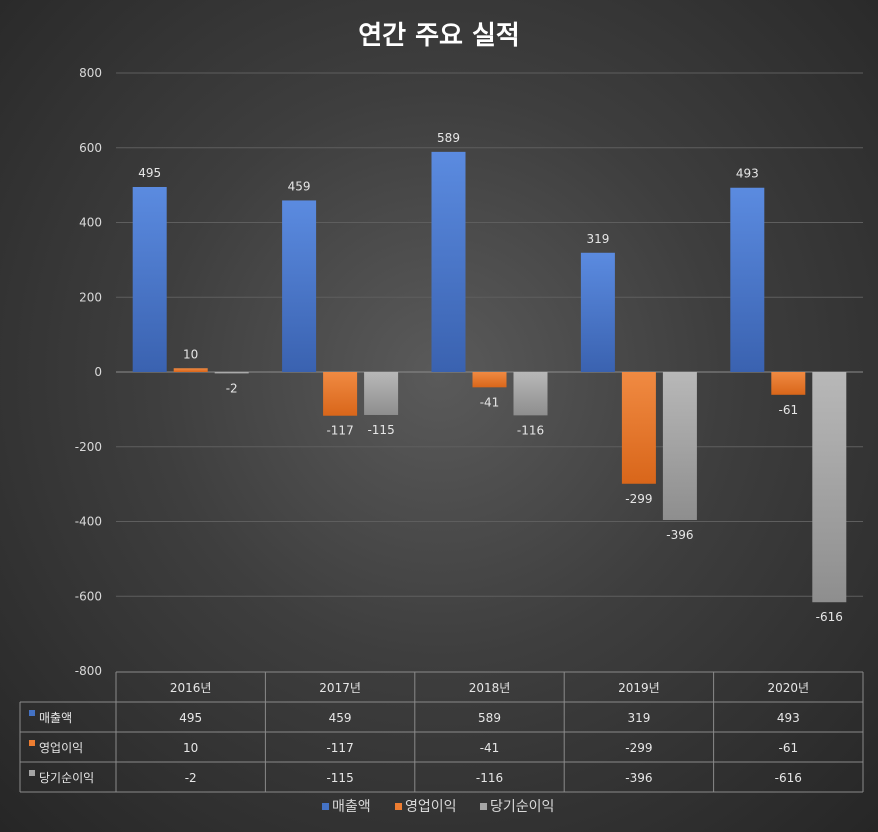 The height and width of the screenshot is (832, 878). What do you see at coordinates (490, 688) in the screenshot?
I see `table-header-cell: 2018년` at bounding box center [490, 688].